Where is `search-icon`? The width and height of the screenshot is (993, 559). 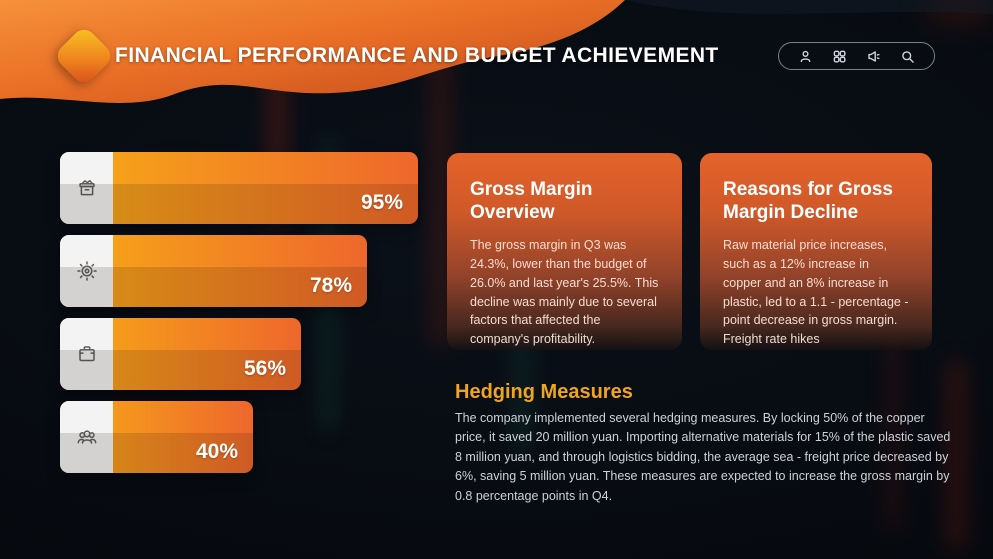
search-icon is located at coordinates (907, 56).